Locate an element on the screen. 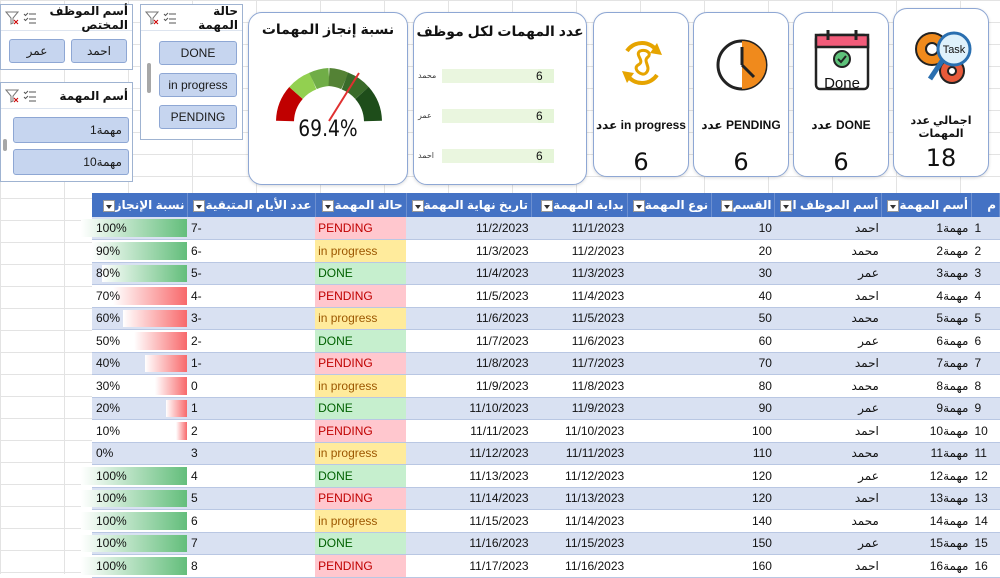 Image resolution: width=1000 pixels, height=578 pixels. table-cell: 11/11/2023 is located at coordinates (579, 453).